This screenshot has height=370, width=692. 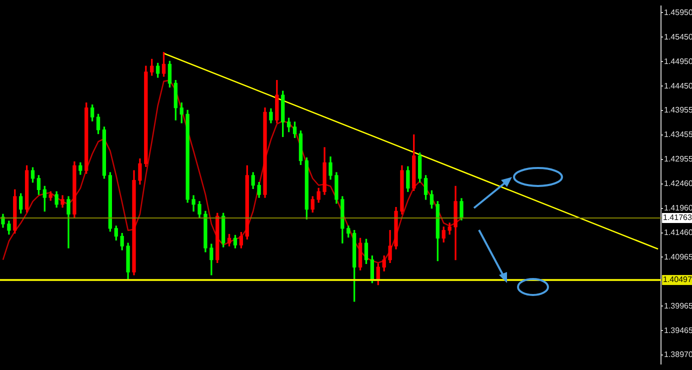 What do you see at coordinates (677, 217) in the screenshot?
I see `ref-line-label: 1.41763` at bounding box center [677, 217].